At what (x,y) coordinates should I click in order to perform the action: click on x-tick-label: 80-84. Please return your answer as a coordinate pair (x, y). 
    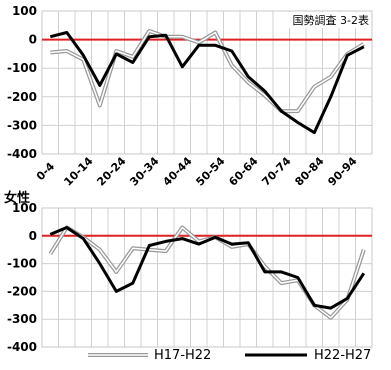
    Looking at the image, I should click on (309, 171).